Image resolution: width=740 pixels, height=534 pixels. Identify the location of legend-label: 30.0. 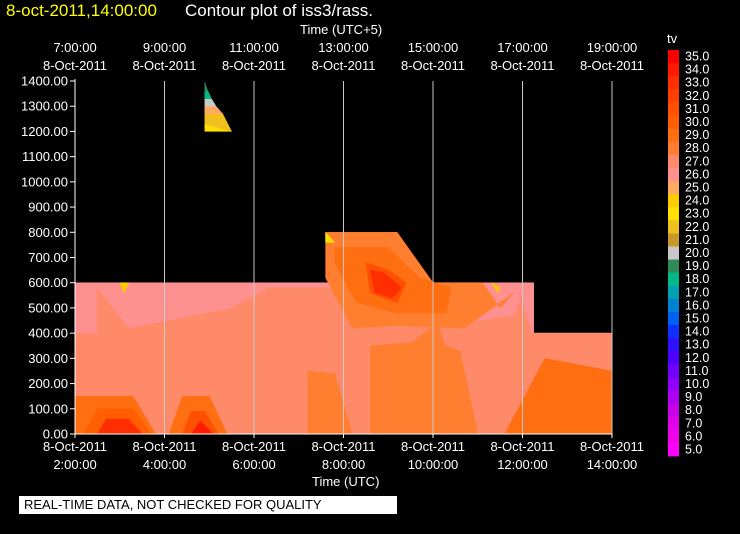
(697, 122).